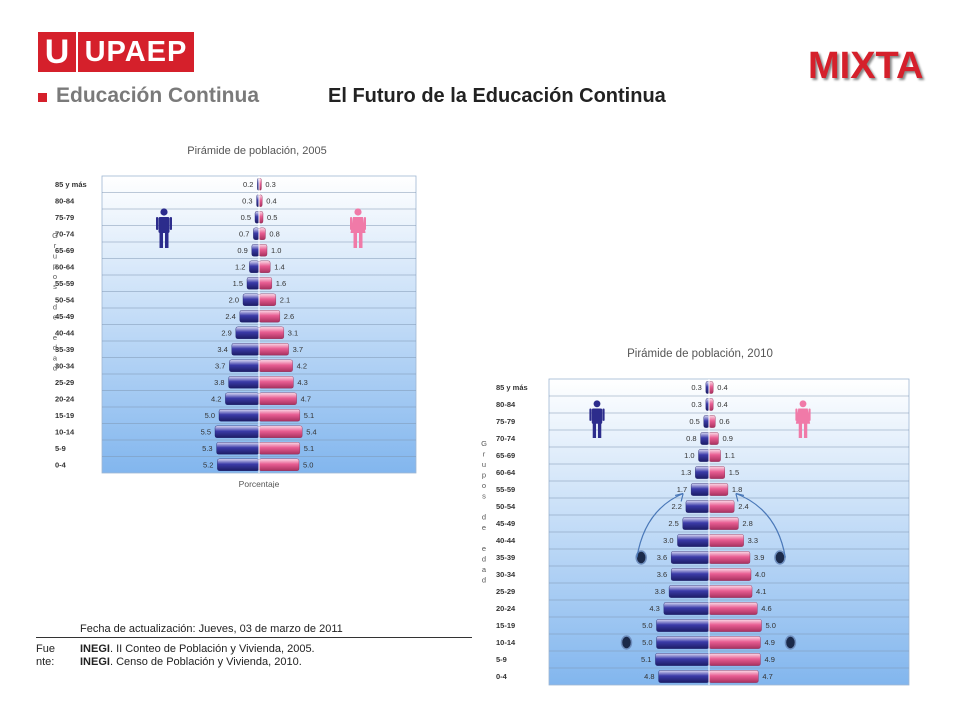 The width and height of the screenshot is (960, 720). Describe the element at coordinates (158, 95) in the screenshot. I see `logo-subtitle: Educación Continua` at that location.